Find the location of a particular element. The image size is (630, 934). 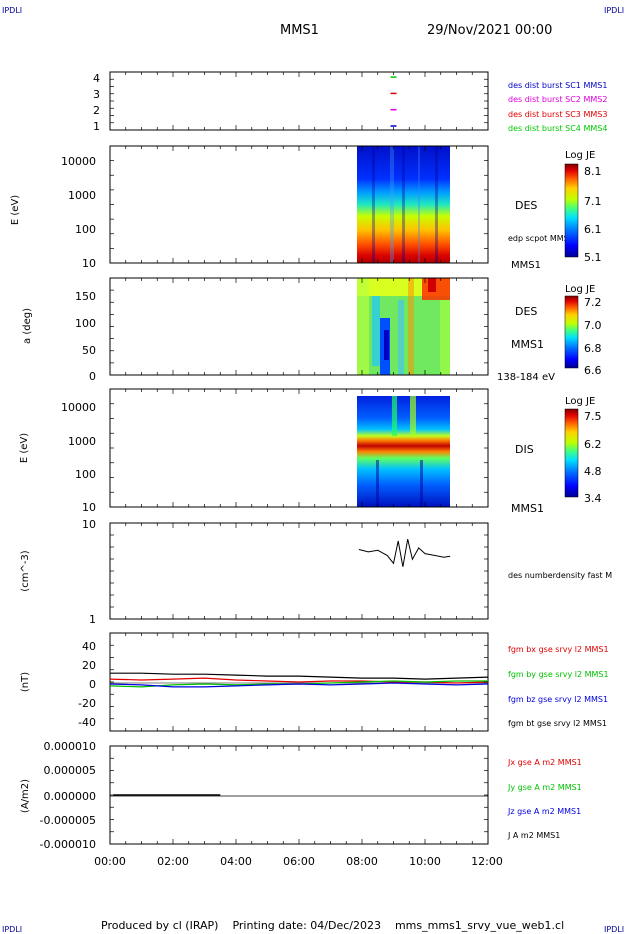

x-tick-label-0400: 04:00 is located at coordinates (236, 861).